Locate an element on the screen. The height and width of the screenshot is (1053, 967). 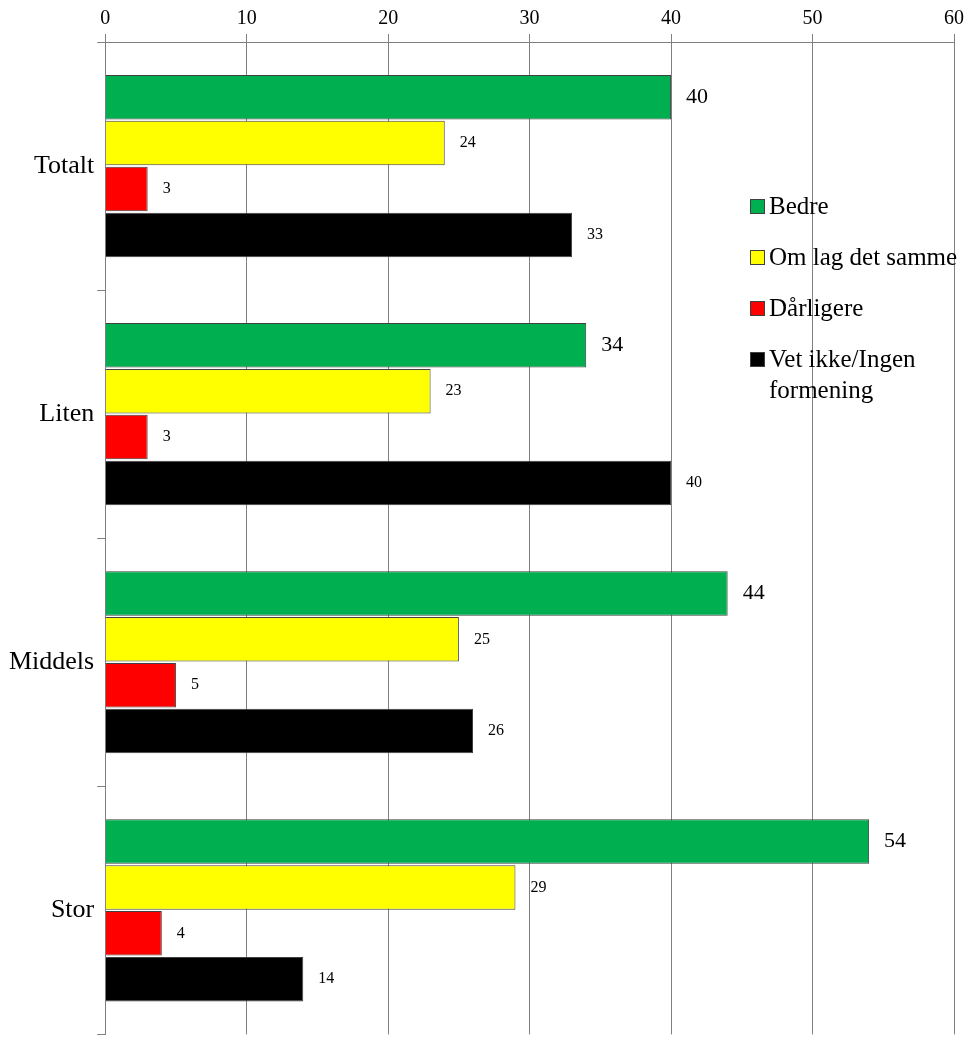
data-label: 5 is located at coordinates (194, 684).